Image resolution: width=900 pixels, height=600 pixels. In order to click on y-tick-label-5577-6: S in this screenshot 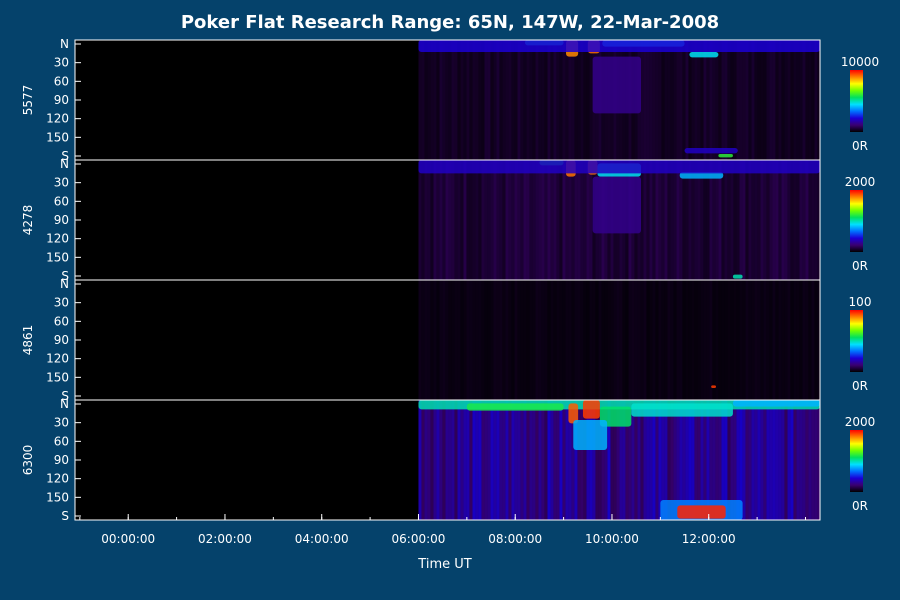, I will do `click(65, 156)`.